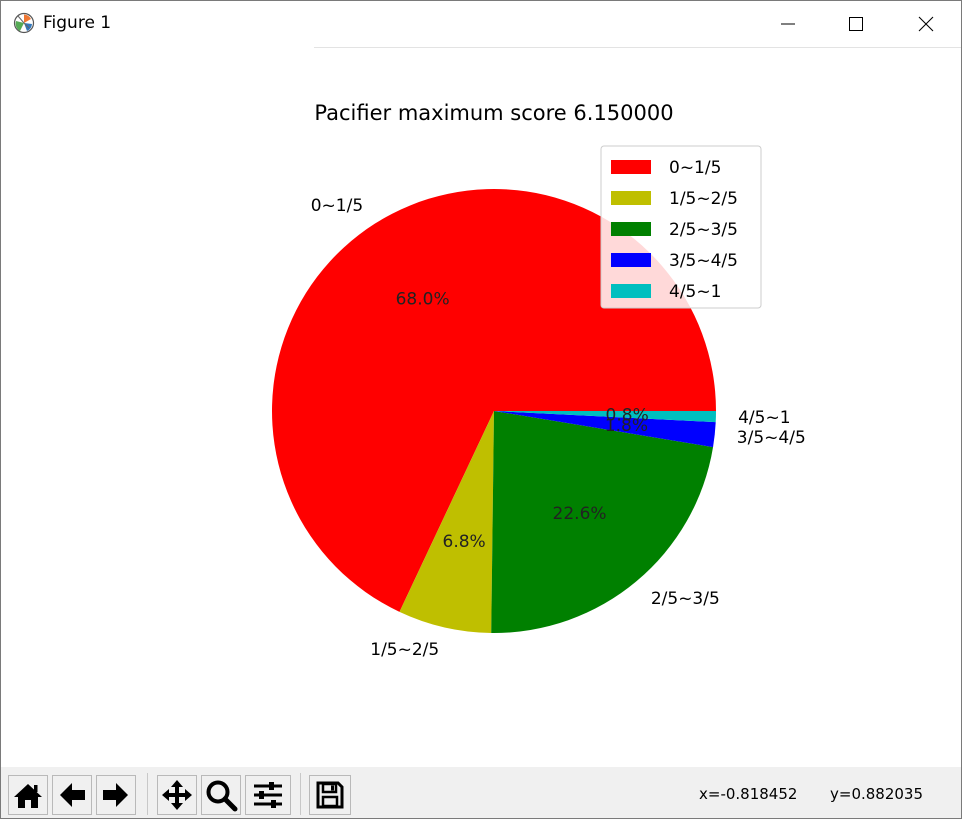 Image resolution: width=962 pixels, height=819 pixels. What do you see at coordinates (748, 794) in the screenshot?
I see `cursor-x-readout: x=-0.818452` at bounding box center [748, 794].